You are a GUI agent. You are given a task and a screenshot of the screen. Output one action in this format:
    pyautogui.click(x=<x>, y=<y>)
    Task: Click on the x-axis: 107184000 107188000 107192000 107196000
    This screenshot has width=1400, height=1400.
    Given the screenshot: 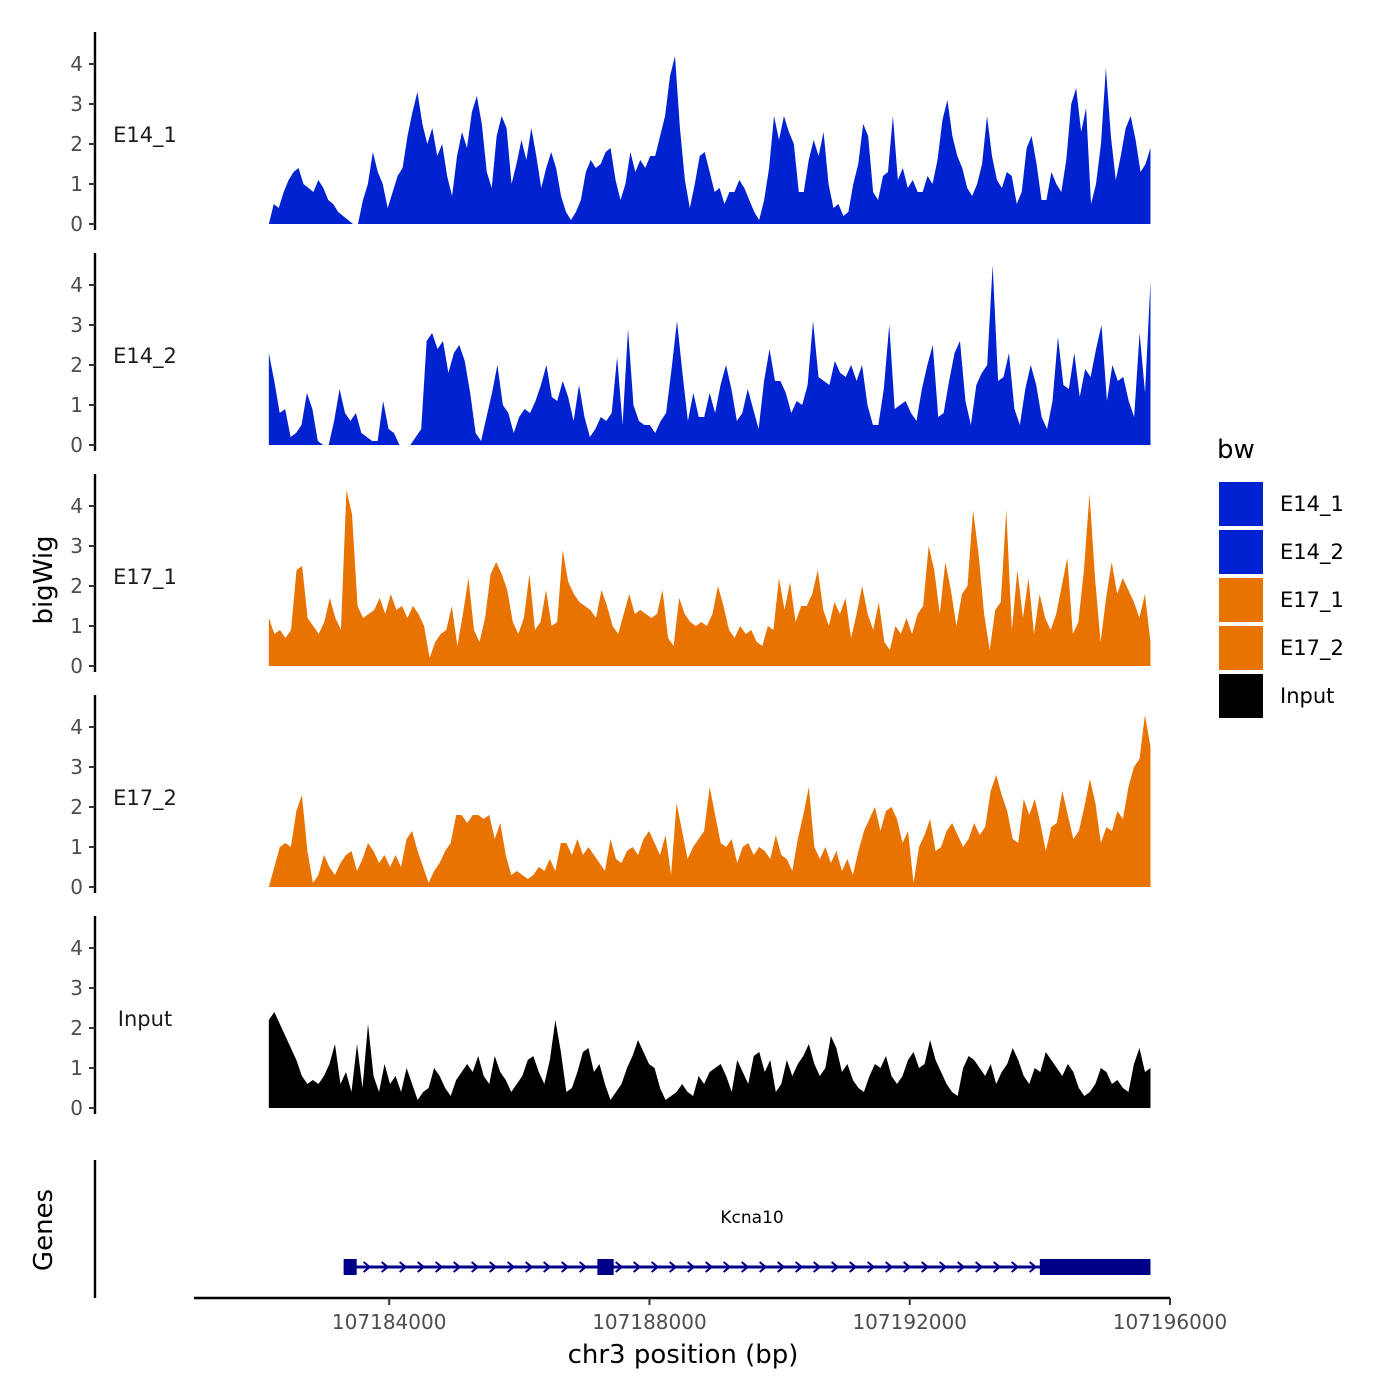 What is the action you would take?
    pyautogui.click(x=711, y=1315)
    